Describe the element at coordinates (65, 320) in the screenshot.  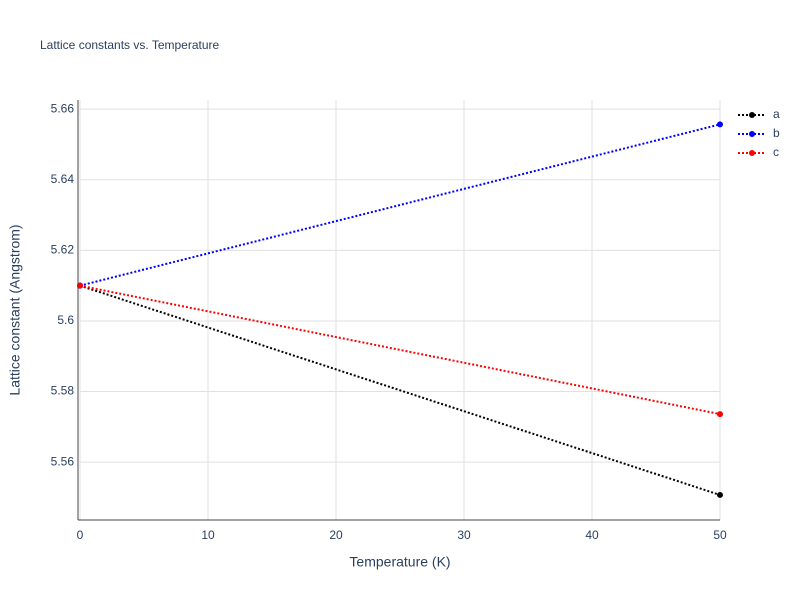
I see `y-tick-label: 5.6` at that location.